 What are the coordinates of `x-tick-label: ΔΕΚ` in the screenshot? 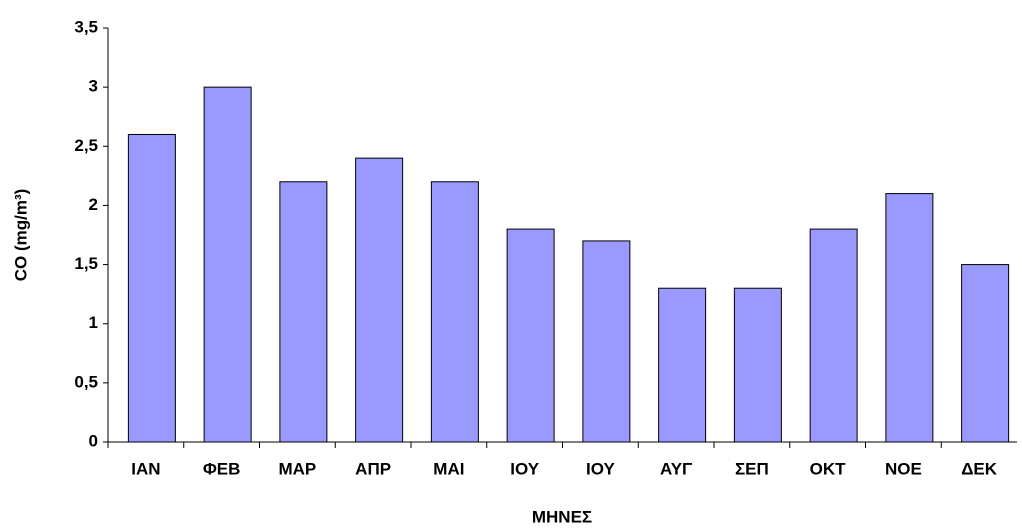 It's located at (979, 468).